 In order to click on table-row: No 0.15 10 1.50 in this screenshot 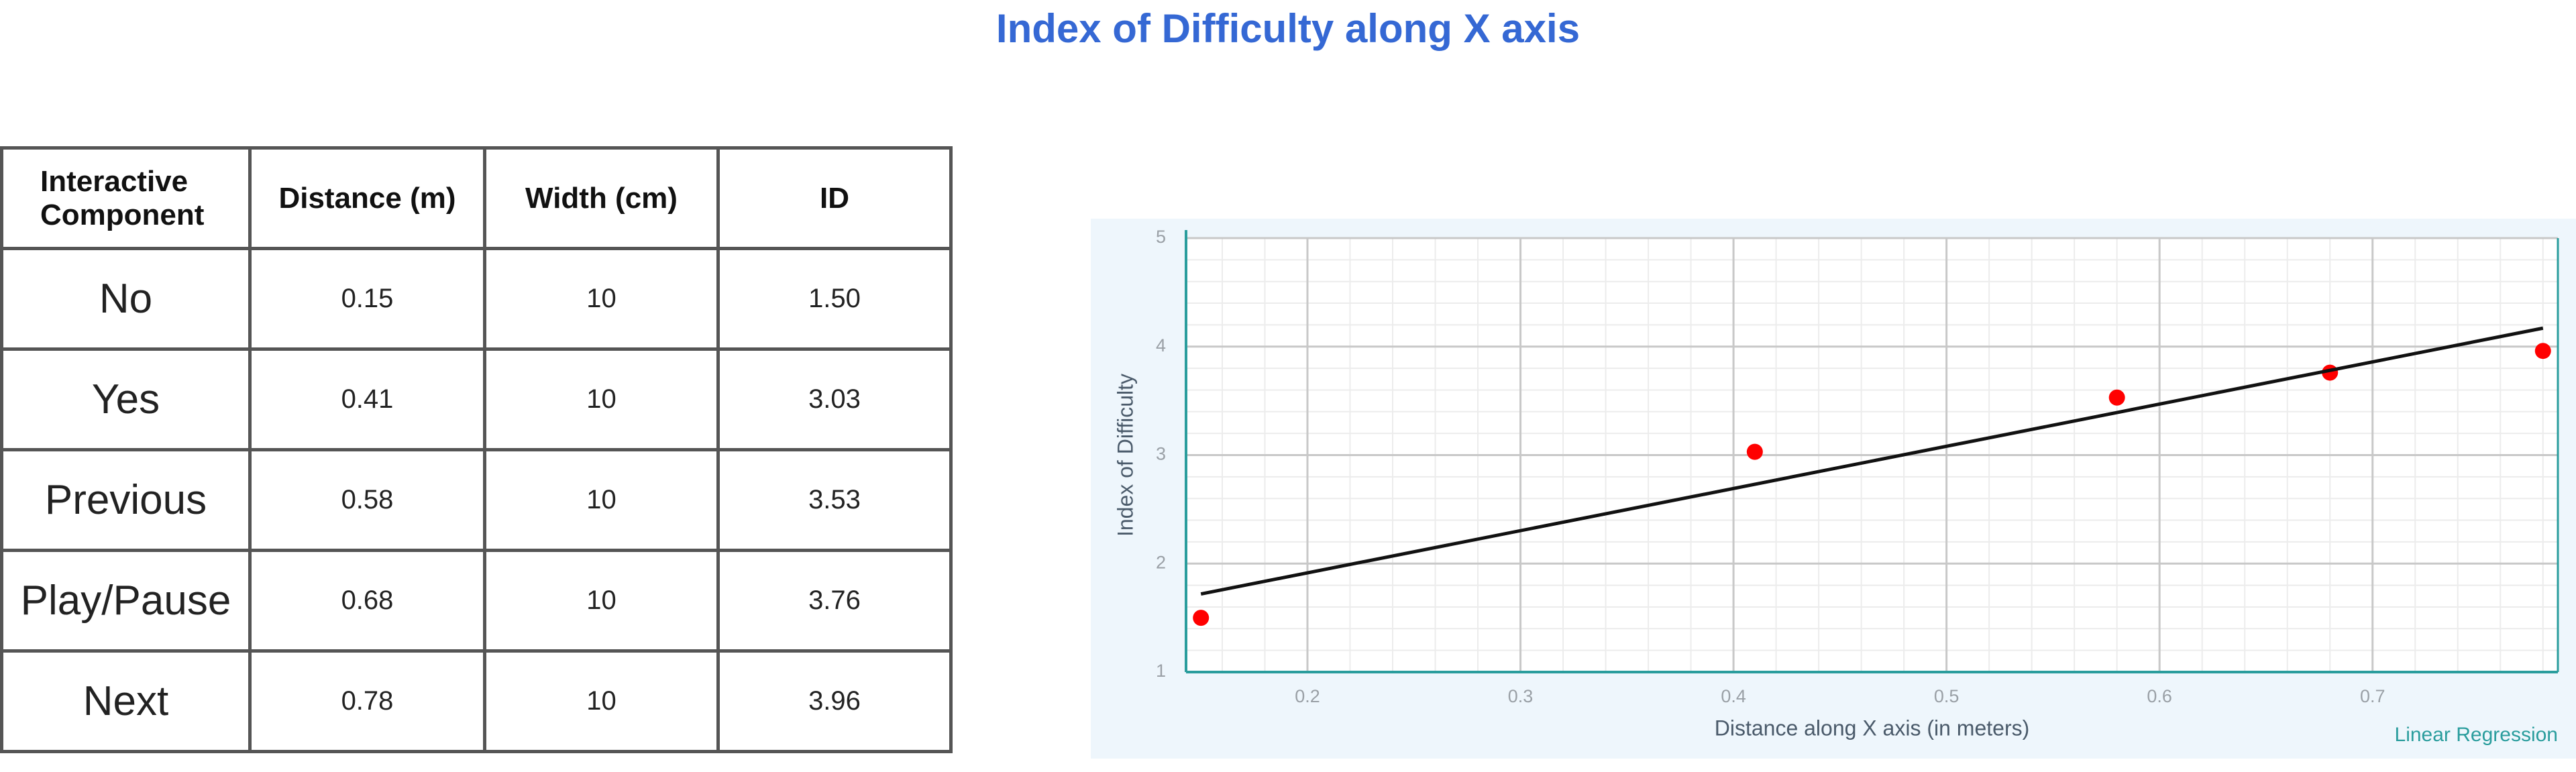, I will do `click(476, 299)`.